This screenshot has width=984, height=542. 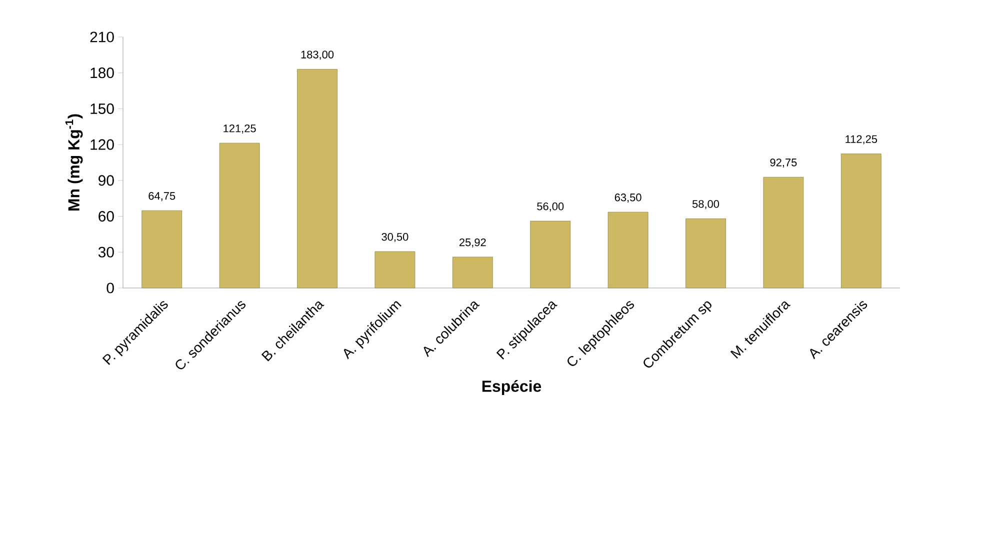 I want to click on data-label: 63,50, so click(x=628, y=198).